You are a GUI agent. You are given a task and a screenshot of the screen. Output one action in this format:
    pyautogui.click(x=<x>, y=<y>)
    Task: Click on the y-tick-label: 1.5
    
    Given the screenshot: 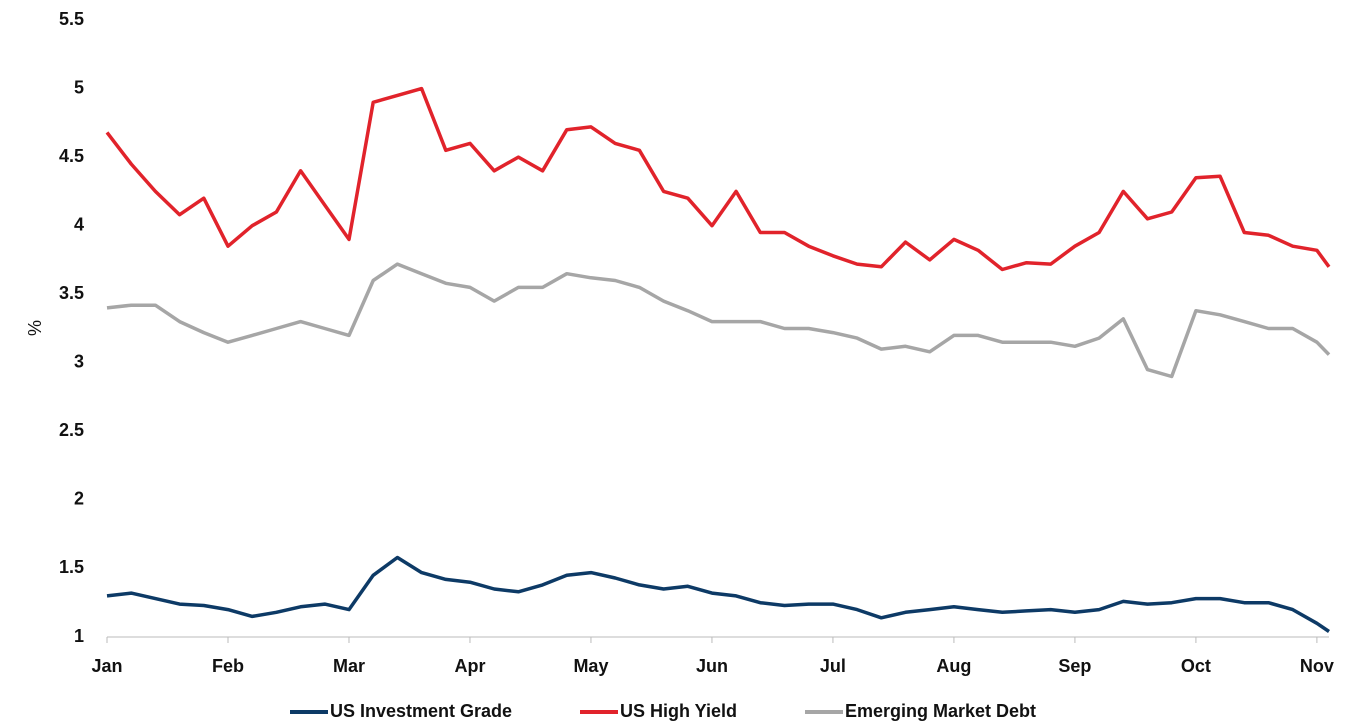 What is the action you would take?
    pyautogui.click(x=71, y=567)
    